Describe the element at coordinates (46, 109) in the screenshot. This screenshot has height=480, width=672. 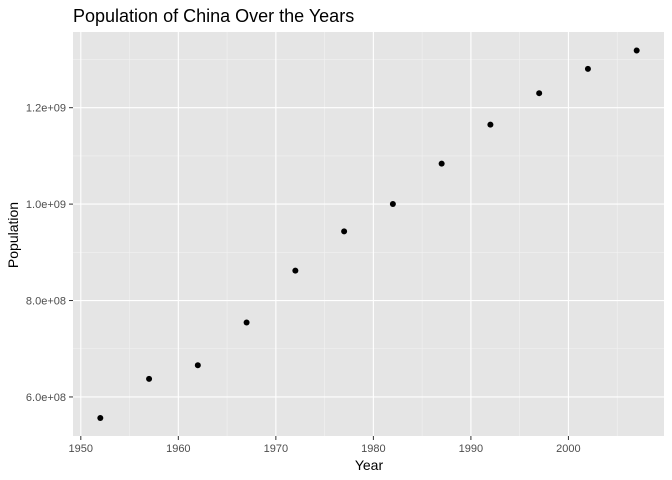
I see `y-tick-label: 1.2e+09` at that location.